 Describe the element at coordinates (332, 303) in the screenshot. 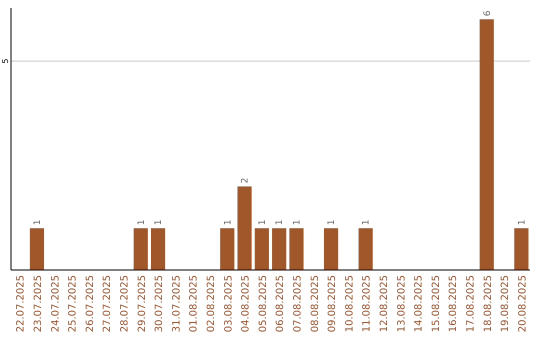

I see `x-tick-label: 09.08.2025` at that location.